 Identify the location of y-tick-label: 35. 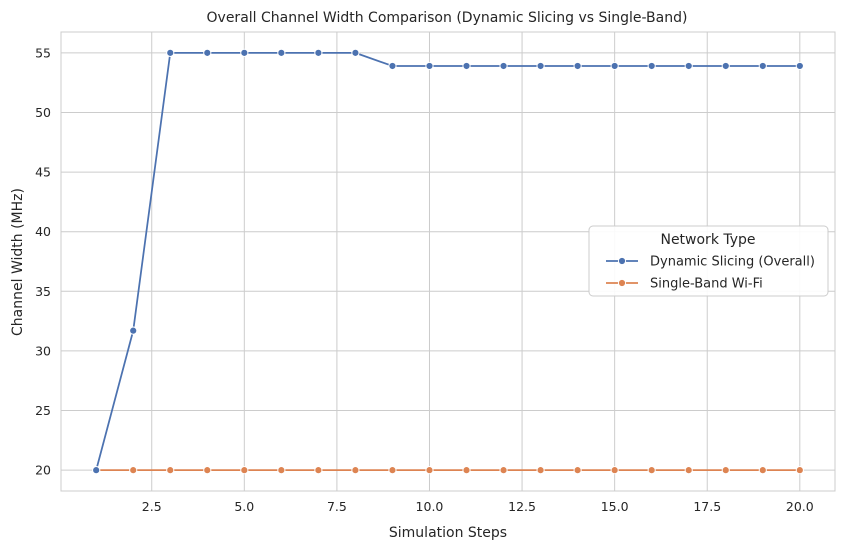
(43, 291).